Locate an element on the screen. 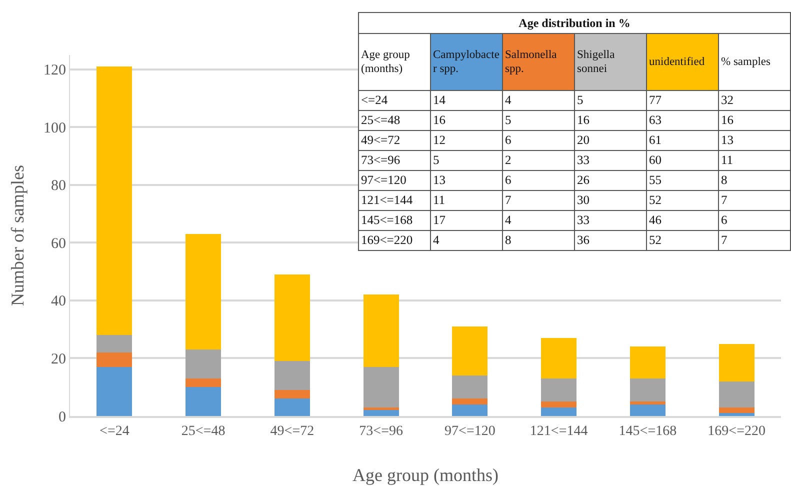 The width and height of the screenshot is (791, 486). x-tick-label: Campylobacter spp. is located at coordinates (466, 62).